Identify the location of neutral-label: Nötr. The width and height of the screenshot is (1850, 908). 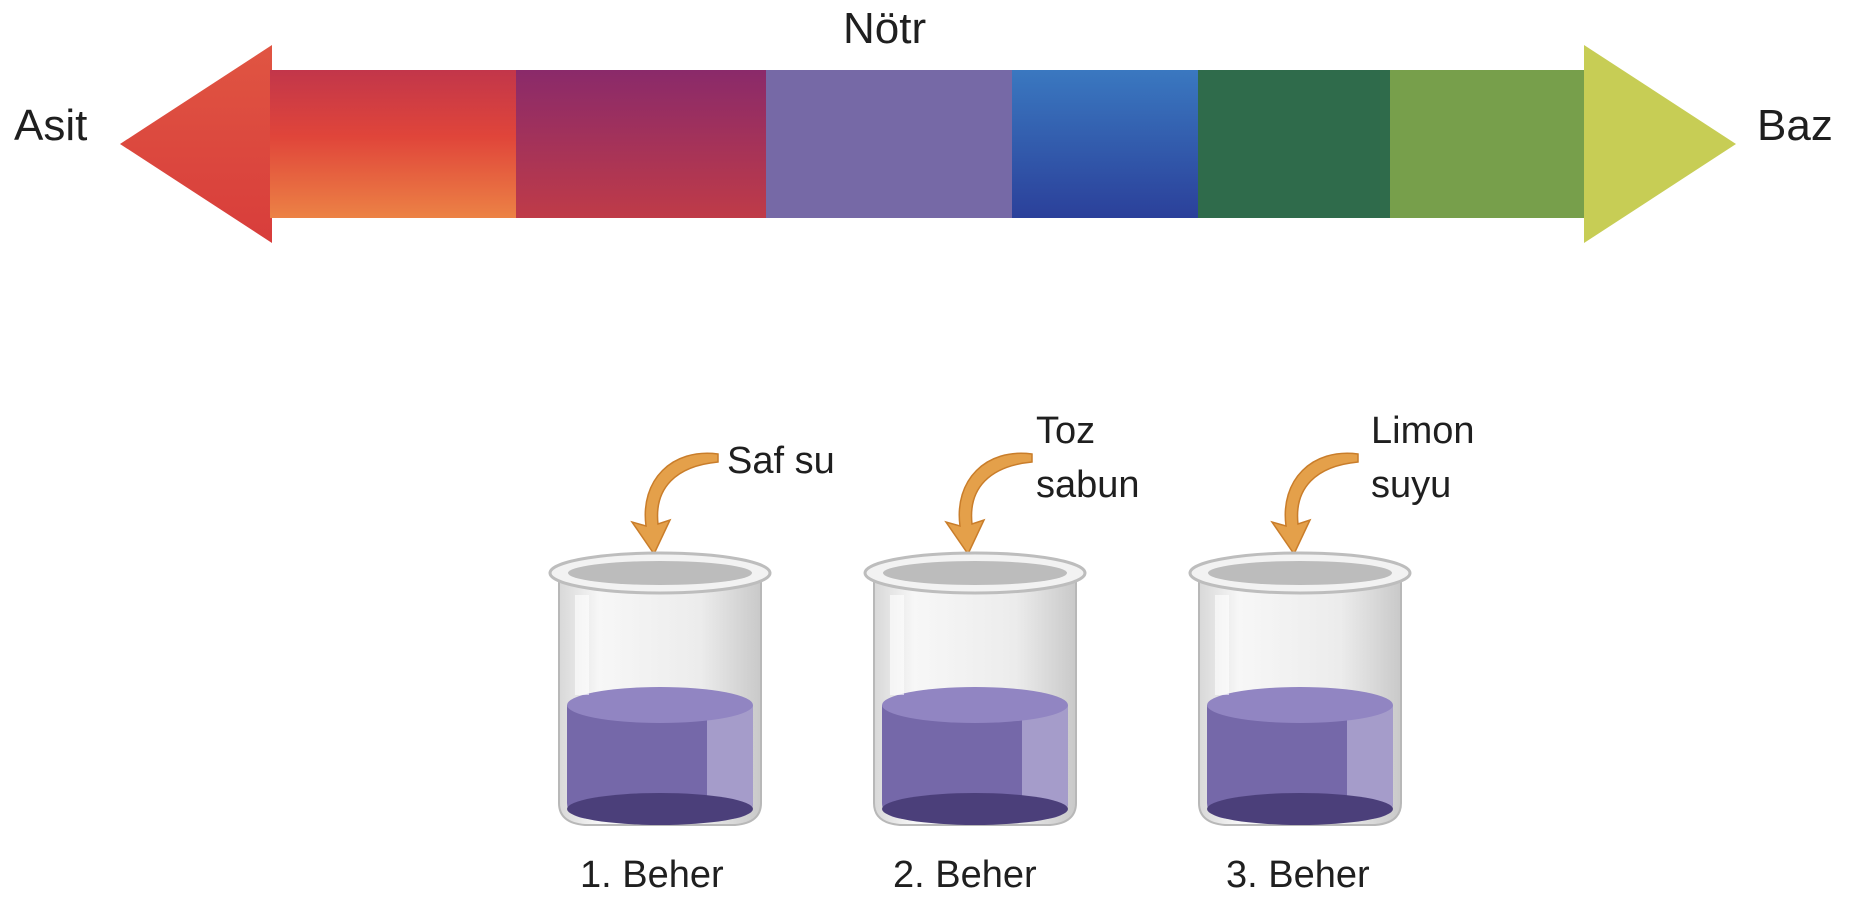
(885, 28).